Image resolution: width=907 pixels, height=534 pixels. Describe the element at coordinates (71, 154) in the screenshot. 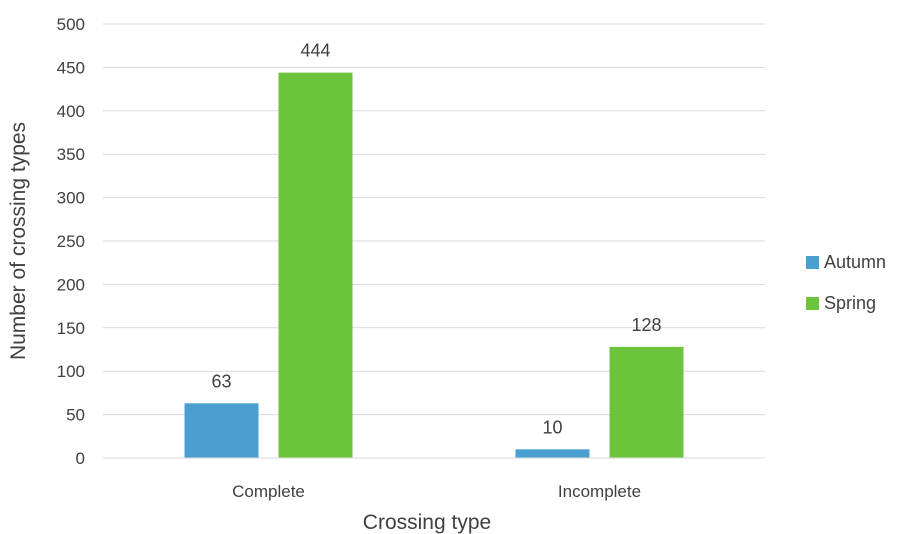

I see `y-tick-label: 350` at that location.